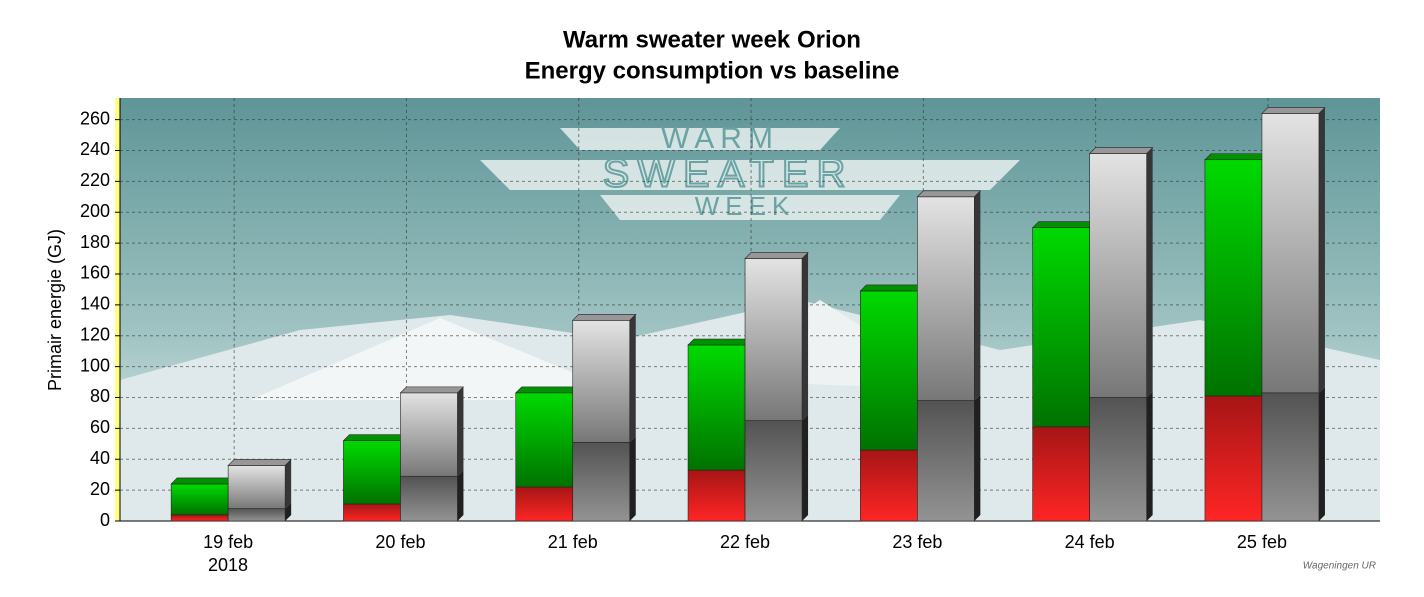 This screenshot has height=597, width=1424. I want to click on bg-text: WARM, so click(720, 138).